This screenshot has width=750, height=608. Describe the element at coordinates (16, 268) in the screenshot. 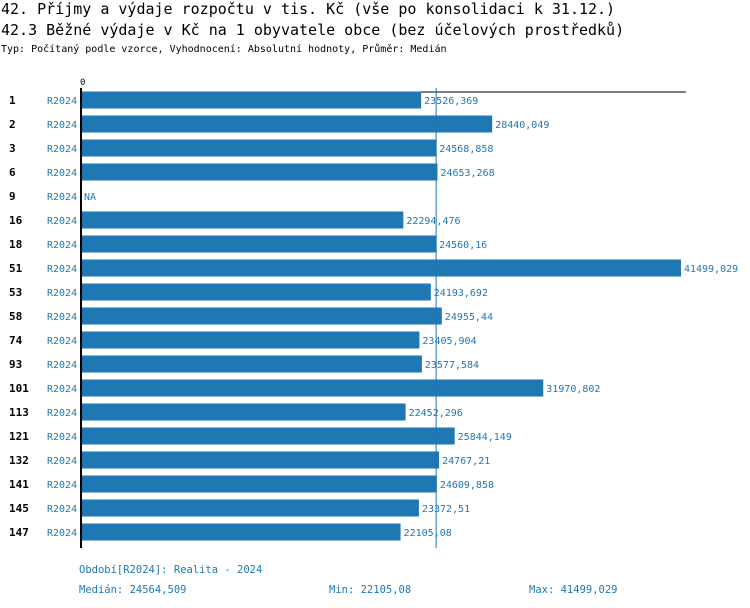

I see `category-label: 51` at that location.